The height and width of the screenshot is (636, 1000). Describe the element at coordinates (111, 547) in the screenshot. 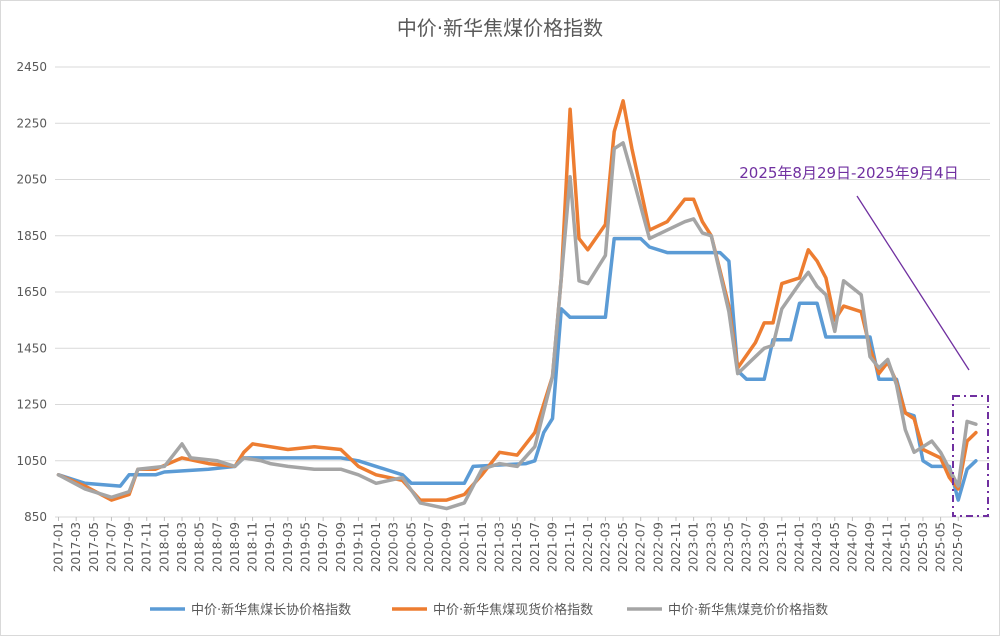

I see `x-tick-label: 2017-07` at that location.